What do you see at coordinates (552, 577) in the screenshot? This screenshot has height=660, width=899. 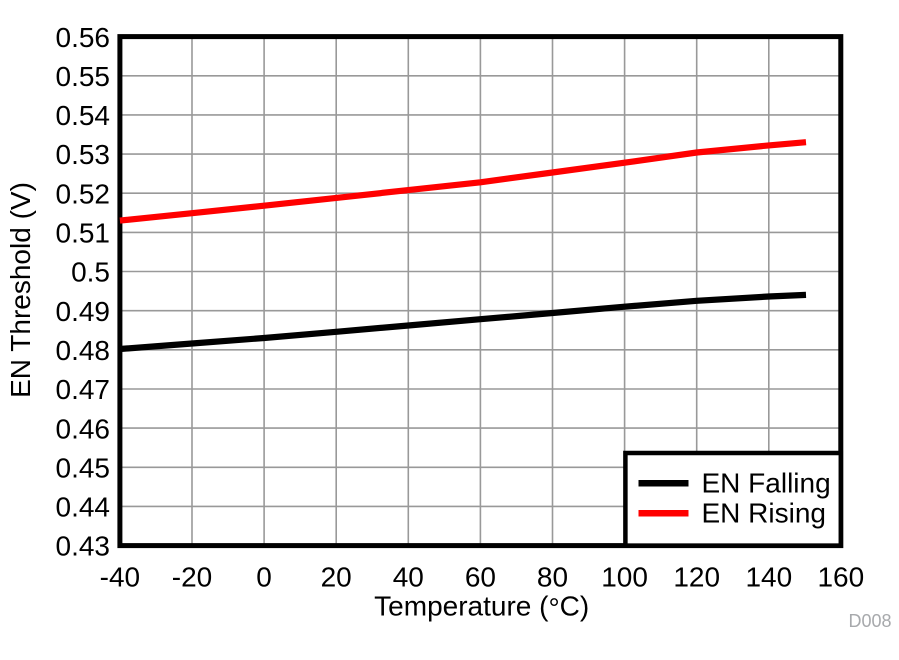 I see `svg-text: 80` at bounding box center [552, 577].